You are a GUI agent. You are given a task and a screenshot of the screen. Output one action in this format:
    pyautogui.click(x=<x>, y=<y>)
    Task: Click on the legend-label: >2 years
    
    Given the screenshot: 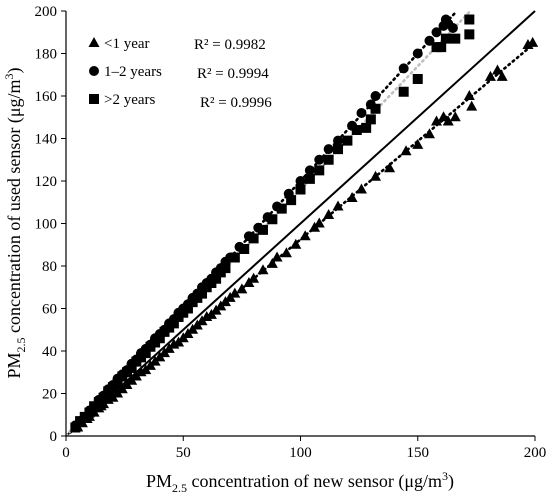 What is the action you would take?
    pyautogui.click(x=130, y=100)
    